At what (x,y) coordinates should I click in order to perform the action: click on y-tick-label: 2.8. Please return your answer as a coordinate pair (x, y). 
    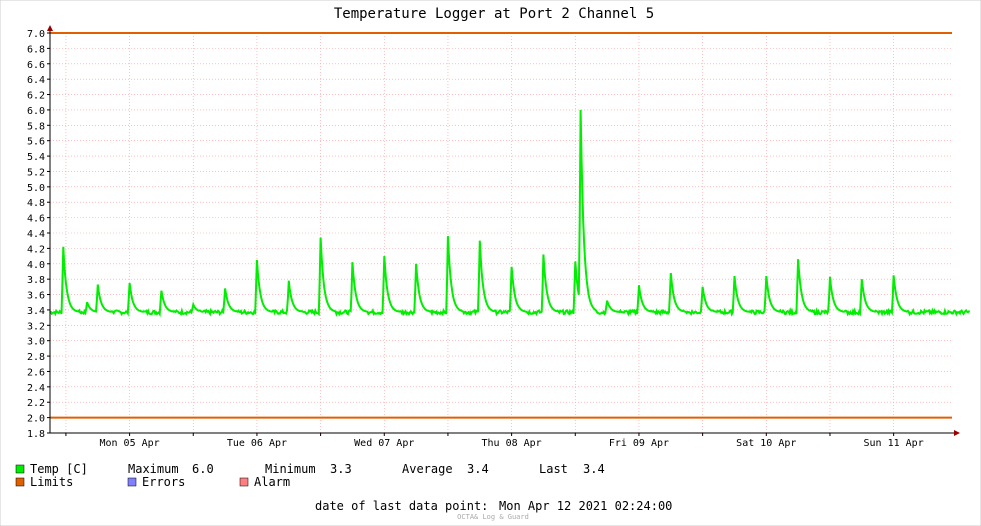
    Looking at the image, I should click on (36, 357).